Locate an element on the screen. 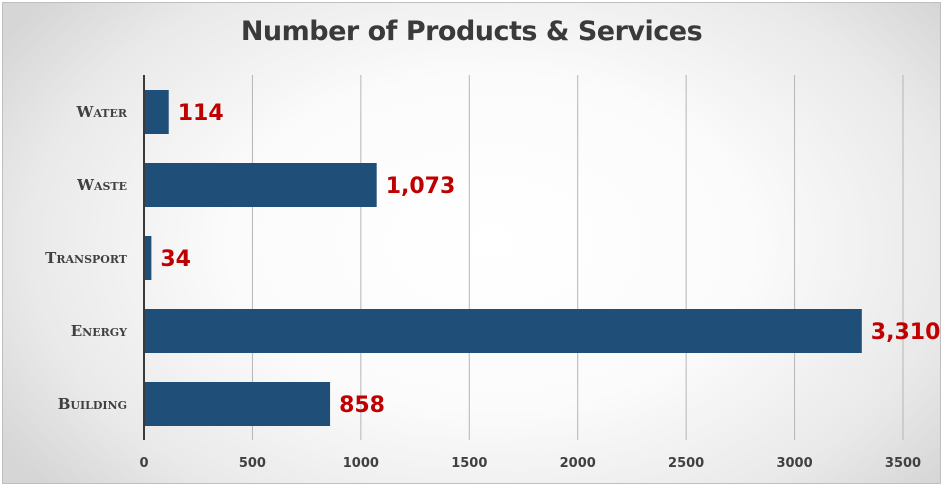  category-label: Transport is located at coordinates (86, 258).